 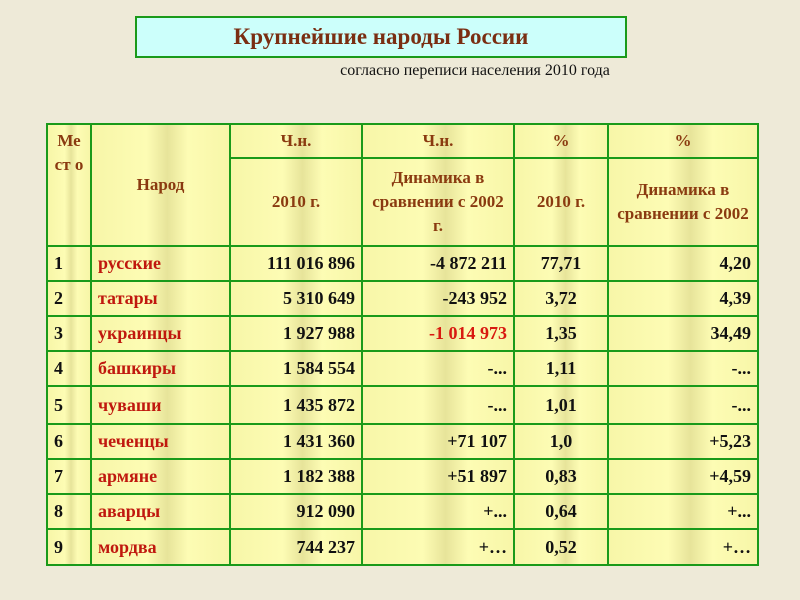 I want to click on row-count: 912 090, so click(x=296, y=511).